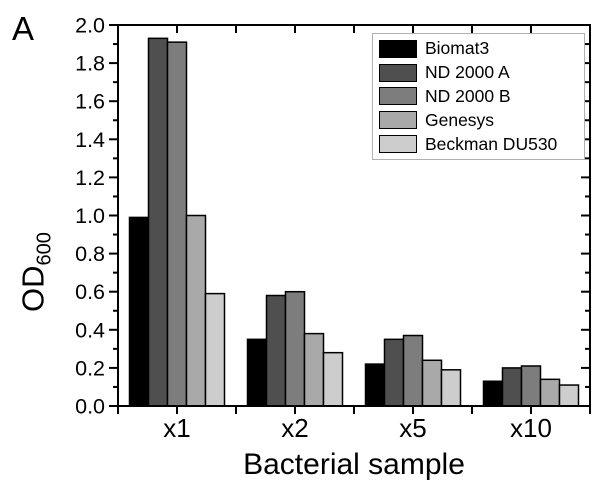 This screenshot has height=486, width=600. What do you see at coordinates (491, 143) in the screenshot?
I see `legend-label-beckman-du530: Beckman DU530` at bounding box center [491, 143].